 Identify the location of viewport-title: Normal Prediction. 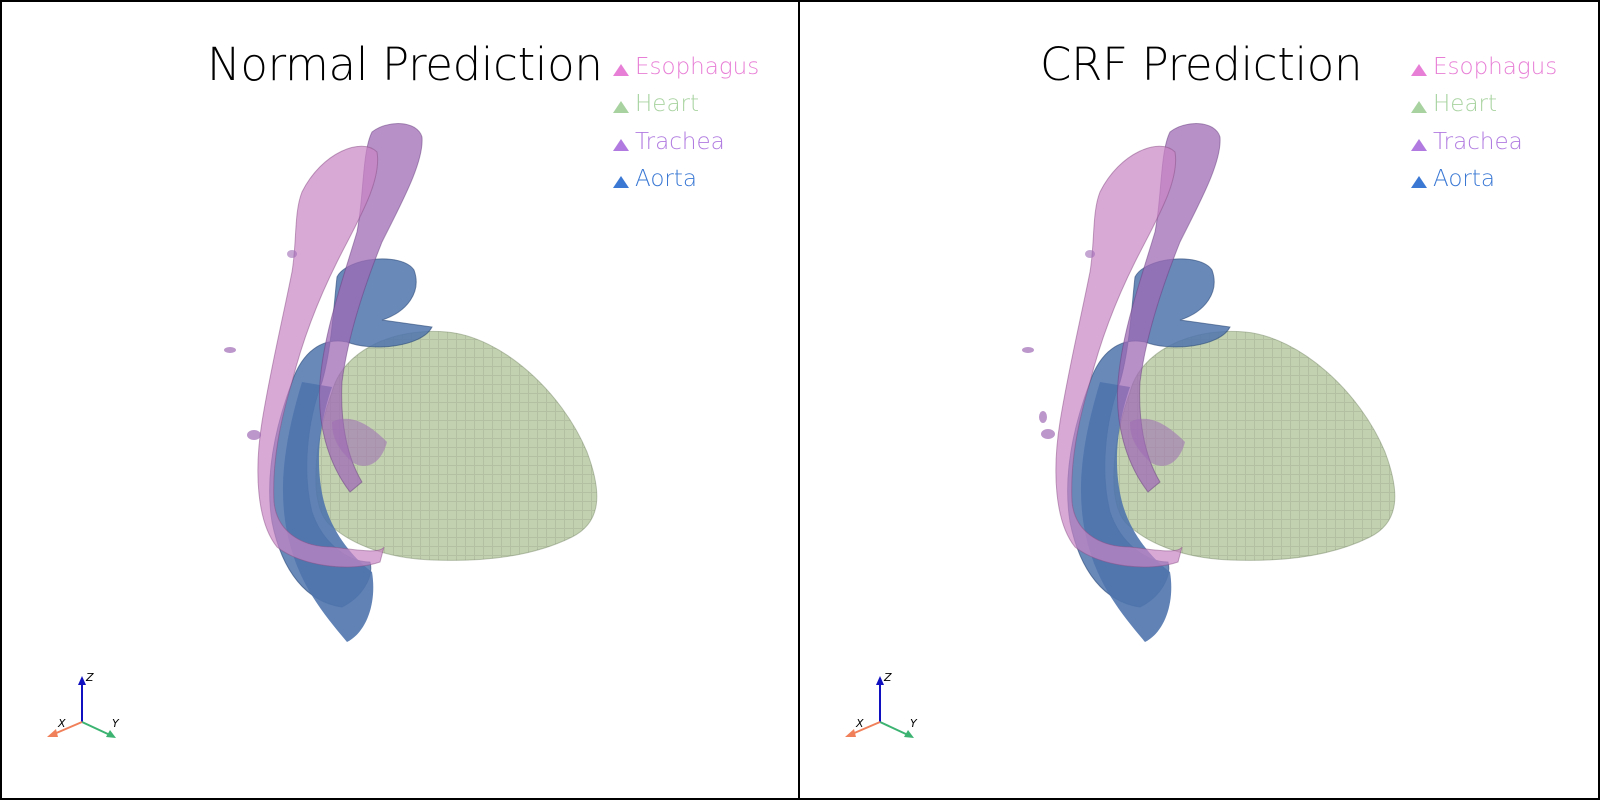
(405, 64).